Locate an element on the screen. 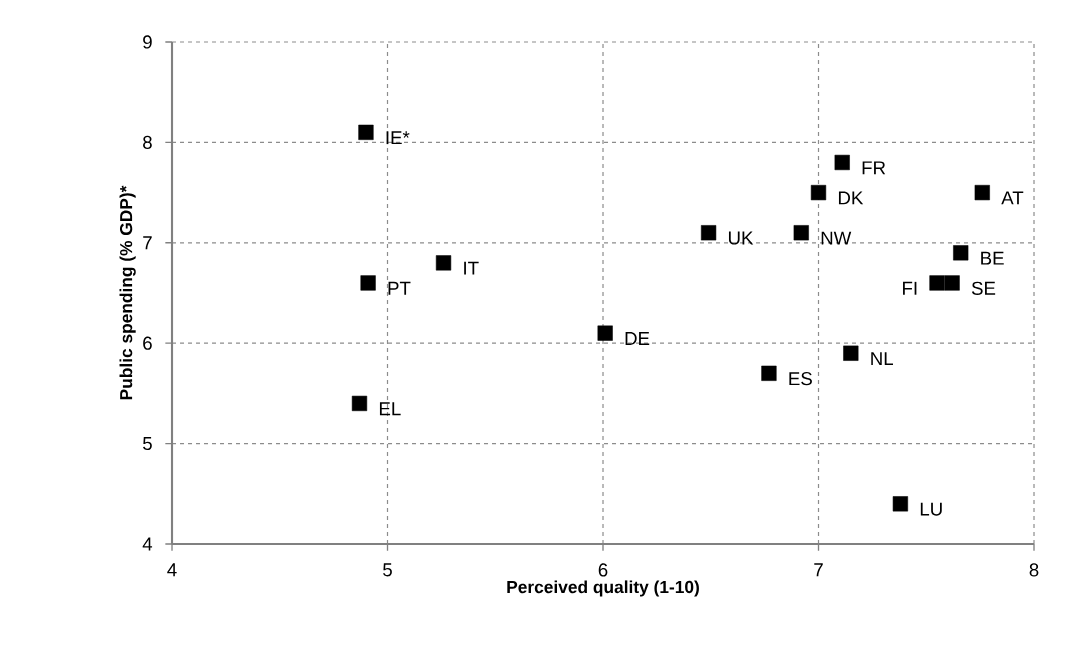 This screenshot has width=1066, height=648. y-tick-label: 6 is located at coordinates (147, 343).